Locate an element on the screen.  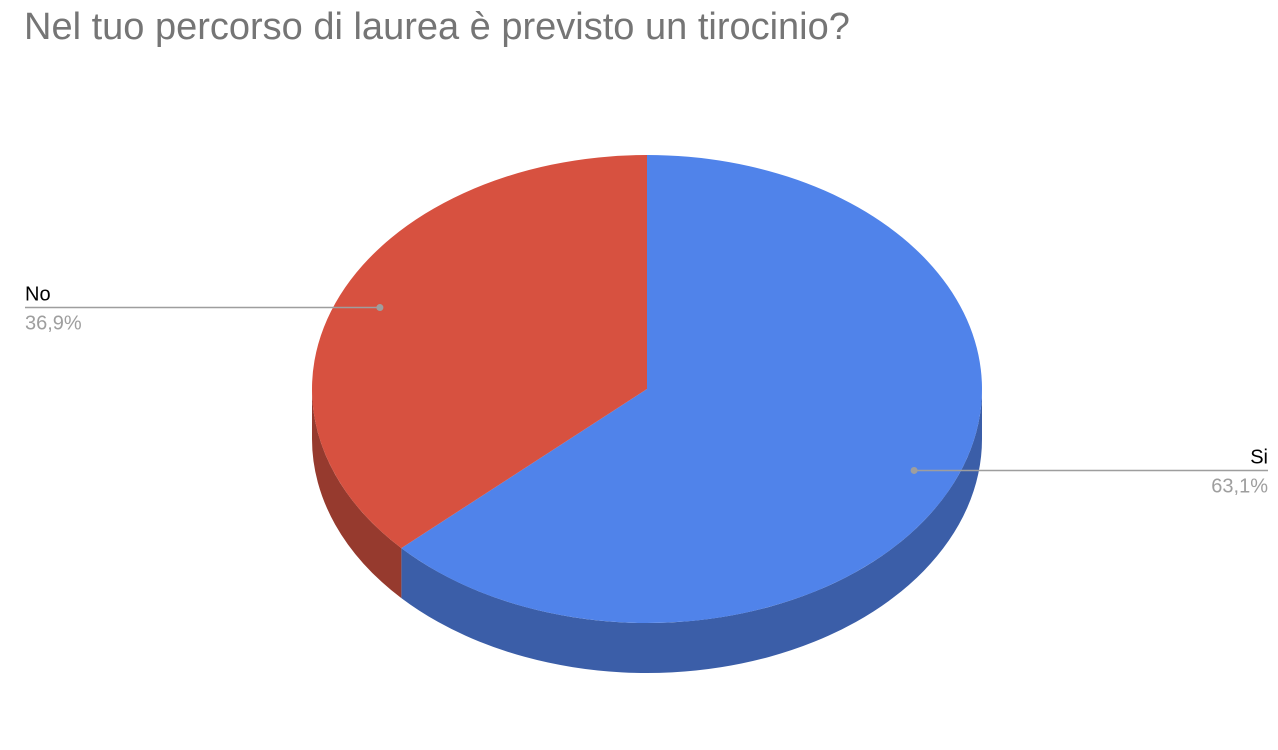
leader-dot-no is located at coordinates (380, 308).